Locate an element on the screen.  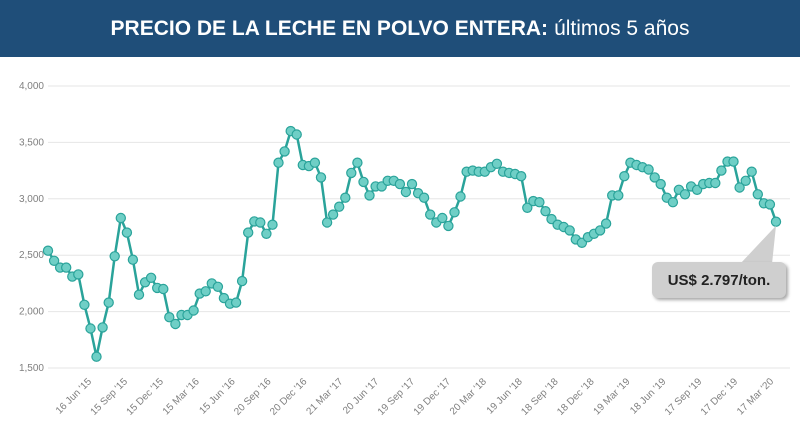
x-tick-label: 15 Sep '15 is located at coordinates (110, 397).